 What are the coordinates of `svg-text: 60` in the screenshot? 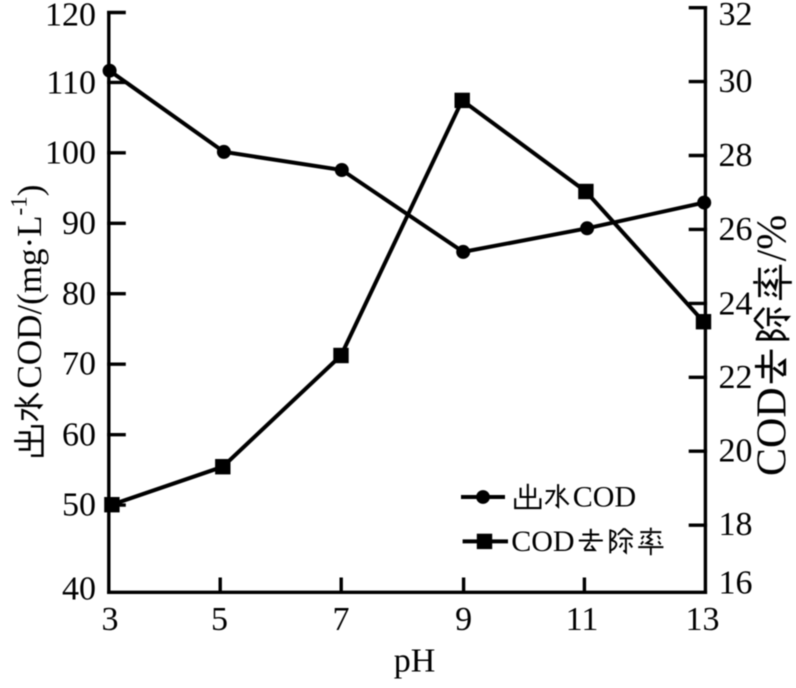 It's located at (79, 435).